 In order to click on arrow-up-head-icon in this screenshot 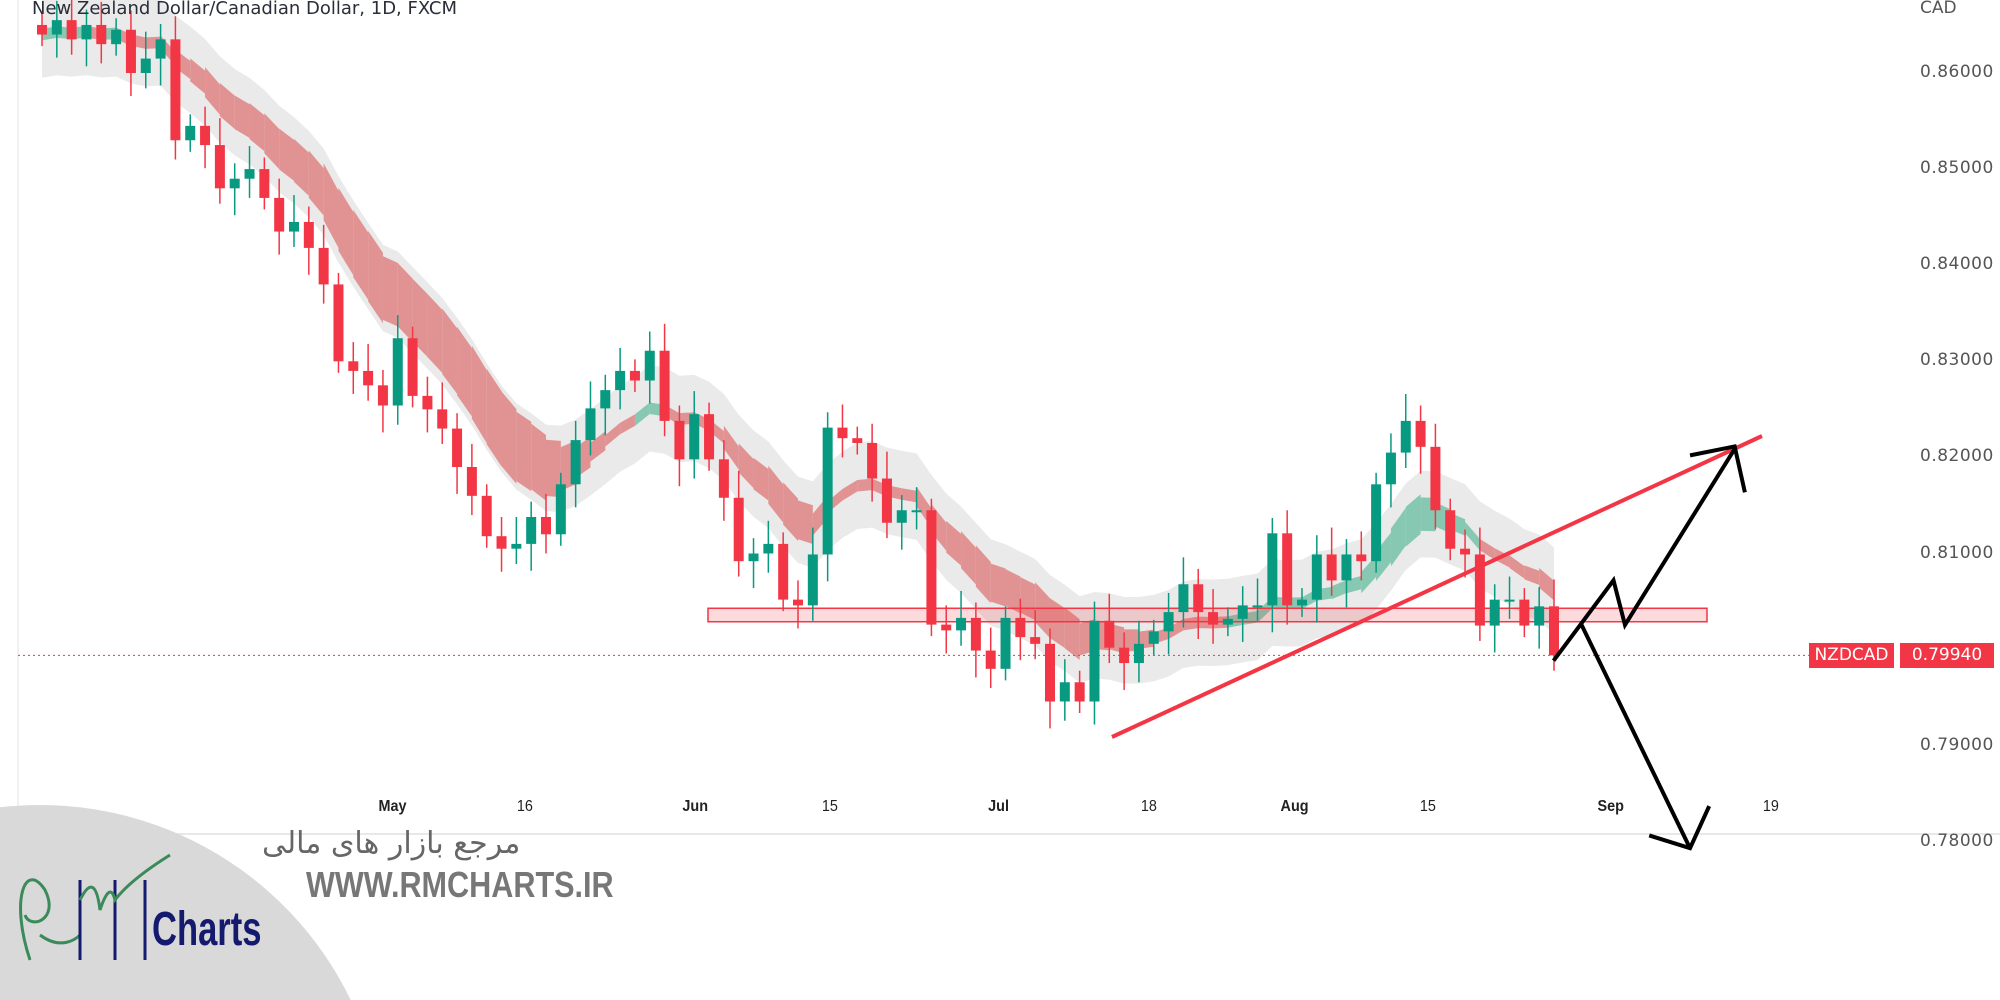, I will do `click(1718, 468)`.